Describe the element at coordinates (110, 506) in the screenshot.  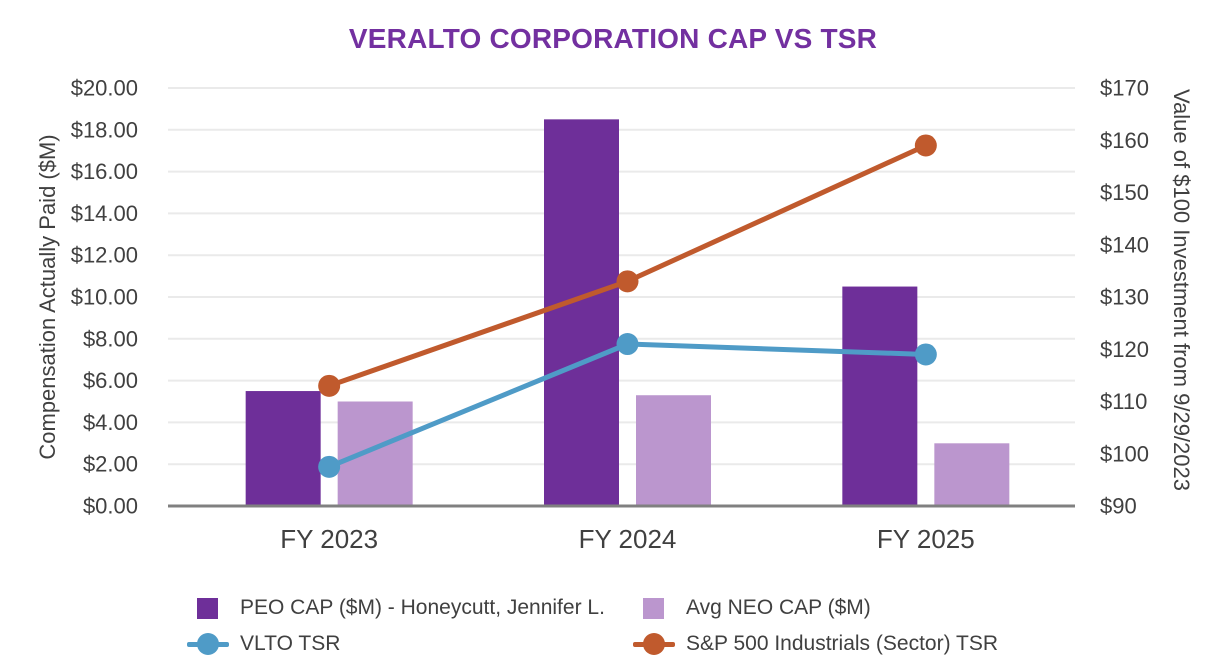
I see `left-axis-tick-label: $0.00` at that location.